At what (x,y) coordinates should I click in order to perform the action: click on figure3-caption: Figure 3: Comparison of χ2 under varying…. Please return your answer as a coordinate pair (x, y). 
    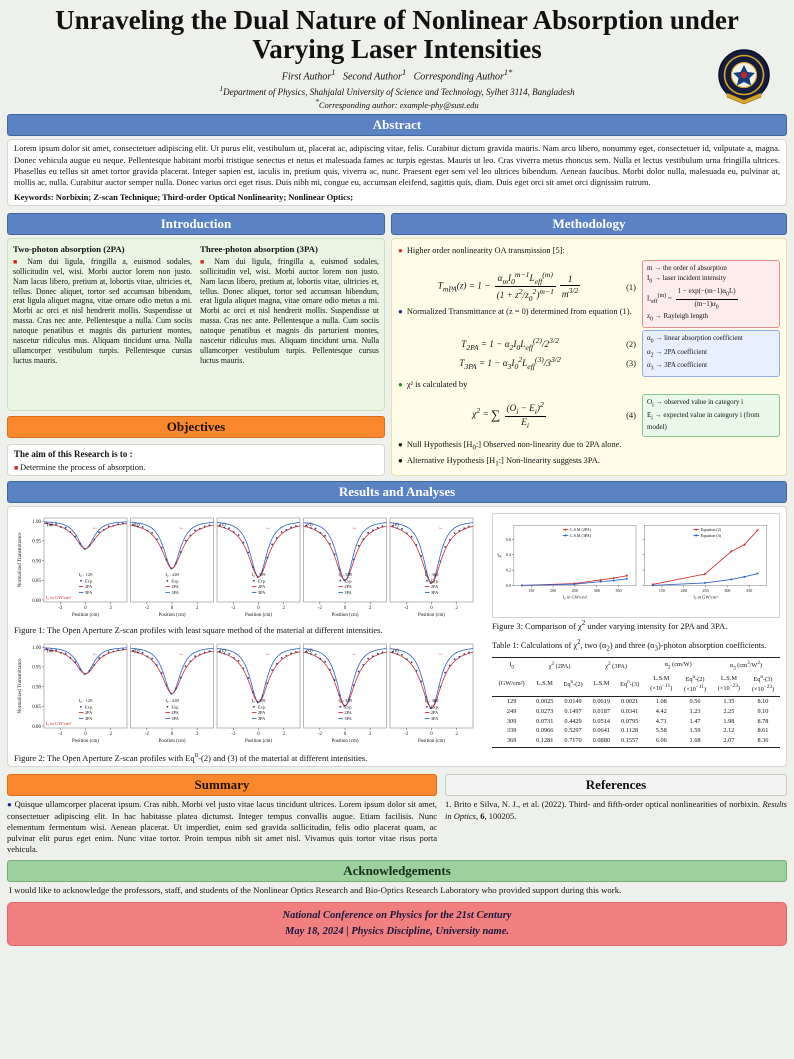
    Looking at the image, I should click on (610, 625).